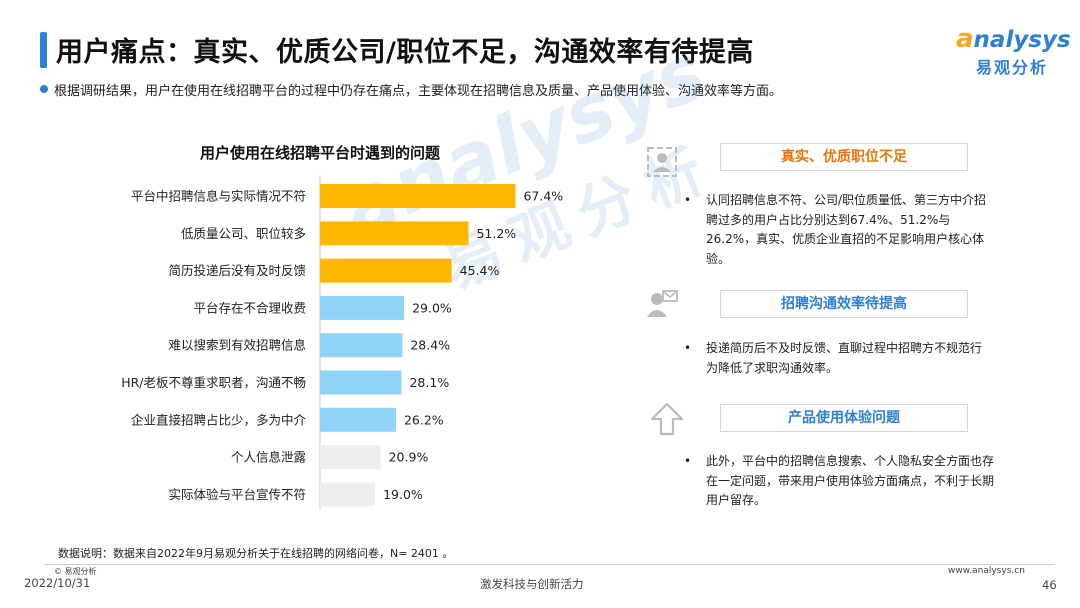 This screenshot has width=1080, height=608. I want to click on category-label: 平台存在不合理收费, so click(249, 307).